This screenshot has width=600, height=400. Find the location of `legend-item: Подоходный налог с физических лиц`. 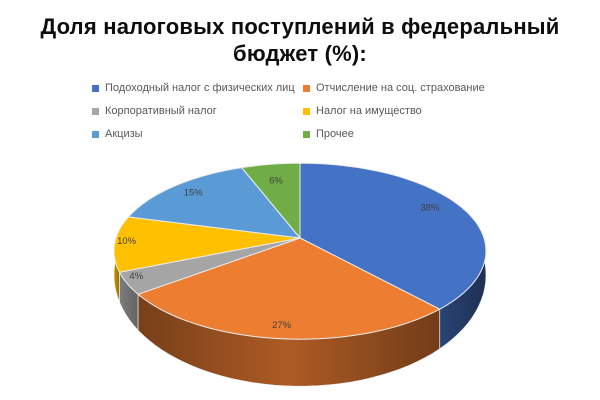

legend-item: Подоходный налог с физических лиц is located at coordinates (197, 88).